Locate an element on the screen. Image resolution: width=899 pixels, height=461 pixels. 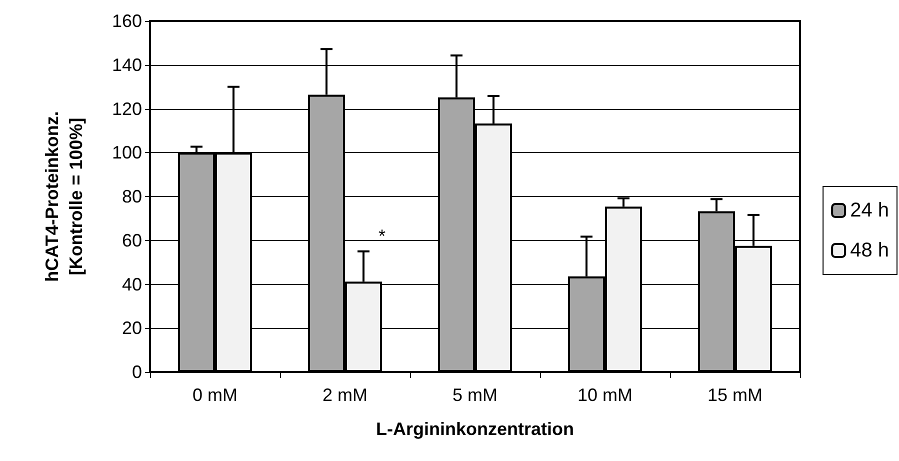
x-tick-label: 5 mM is located at coordinates (475, 395).